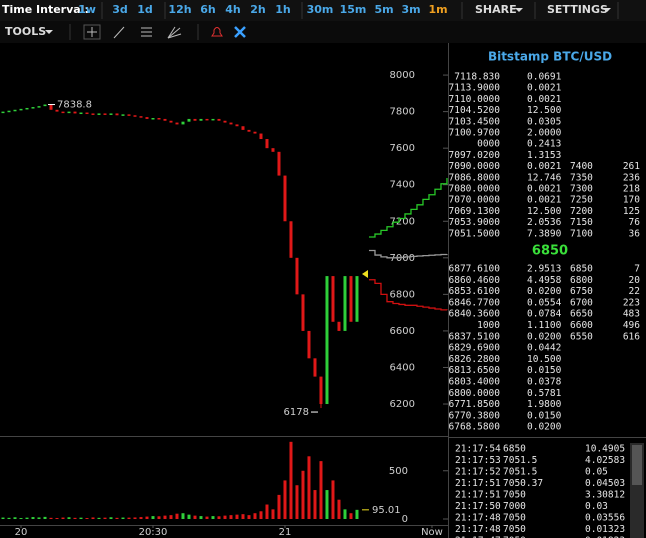 The height and width of the screenshot is (538, 646). I want to click on settings-button: SETTINGS, so click(577, 9).